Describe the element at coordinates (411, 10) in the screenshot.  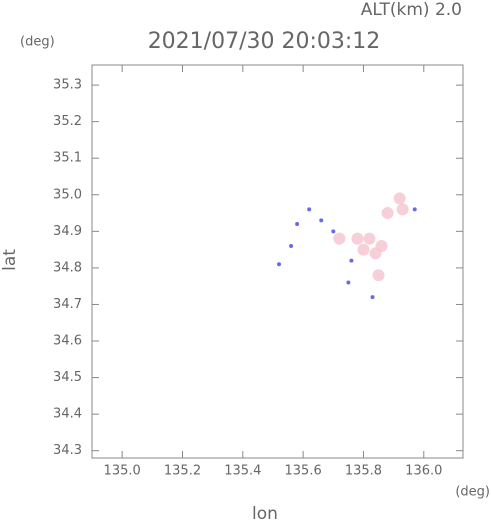
I see `annotation: ALT(km) 2.0` at that location.